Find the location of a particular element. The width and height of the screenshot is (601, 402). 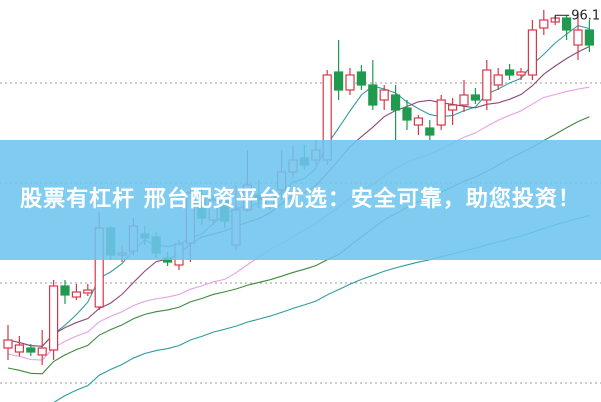

price-annotation-label: 96.18 is located at coordinates (586, 15).